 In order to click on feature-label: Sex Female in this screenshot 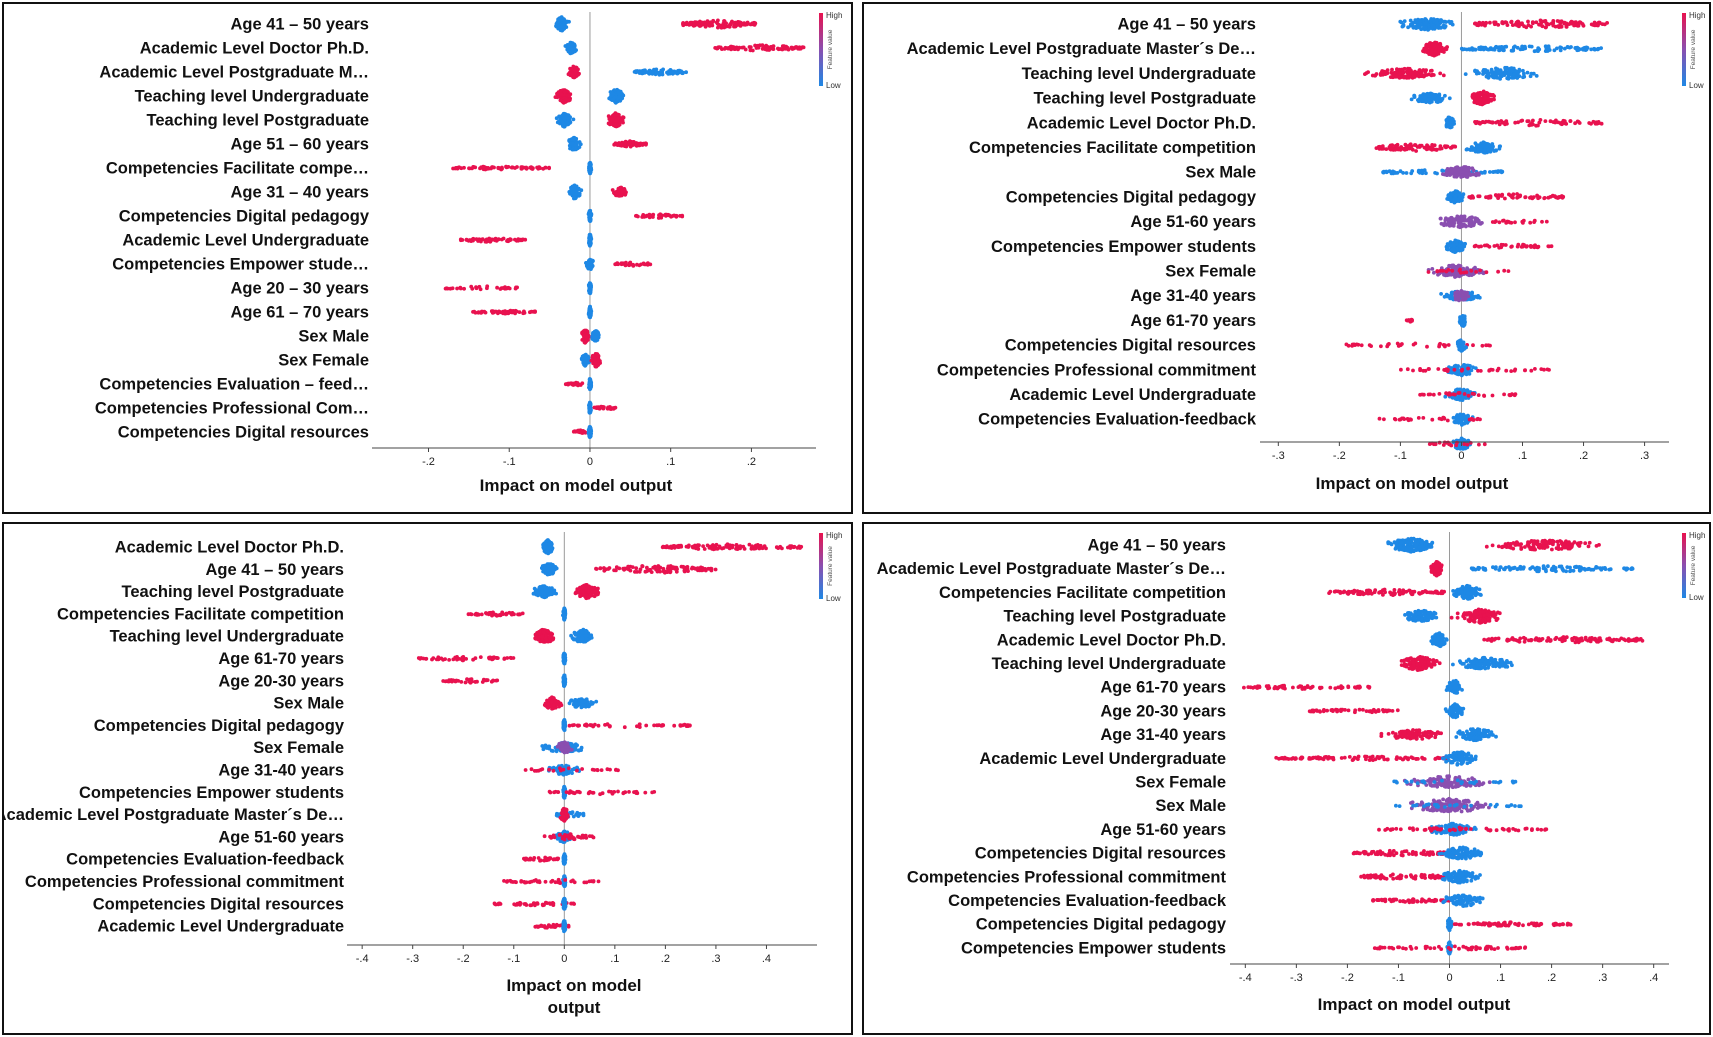, I will do `click(1210, 272)`.